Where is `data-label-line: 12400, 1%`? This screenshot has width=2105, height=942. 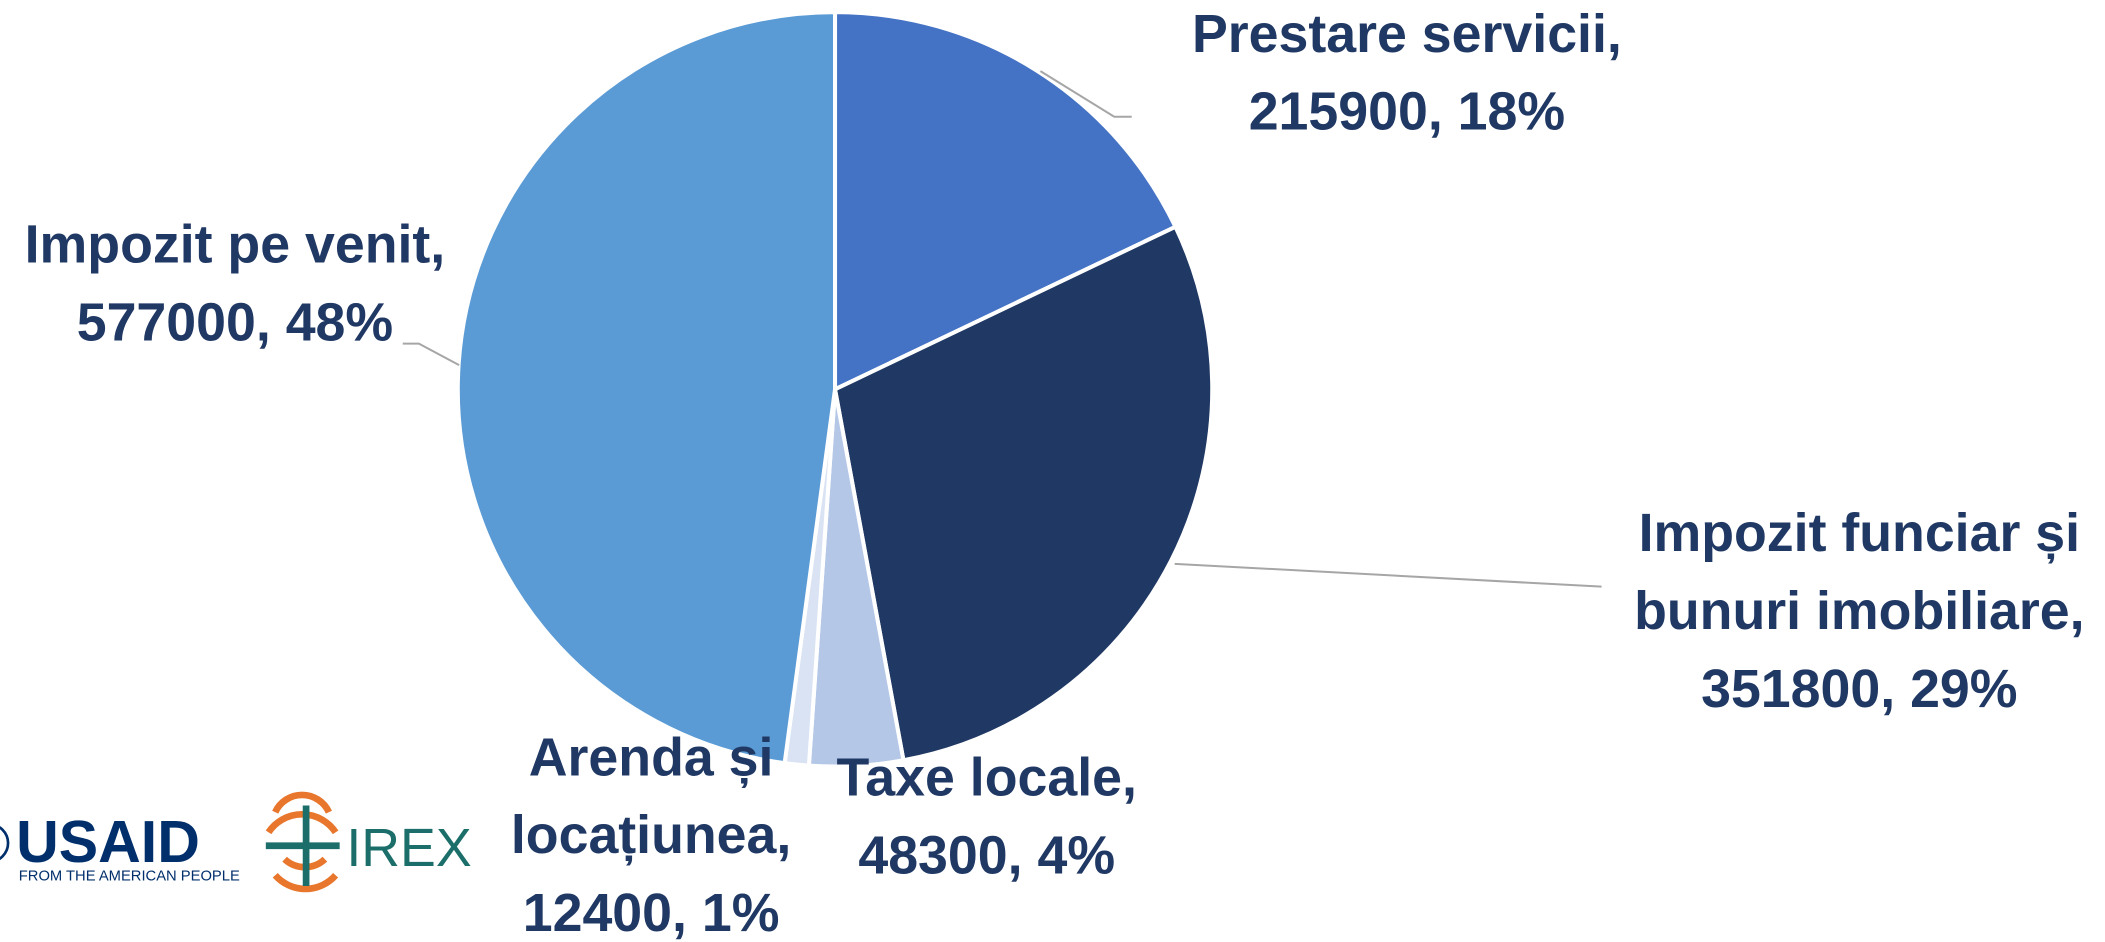
data-label-line: 12400, 1% is located at coordinates (651, 912).